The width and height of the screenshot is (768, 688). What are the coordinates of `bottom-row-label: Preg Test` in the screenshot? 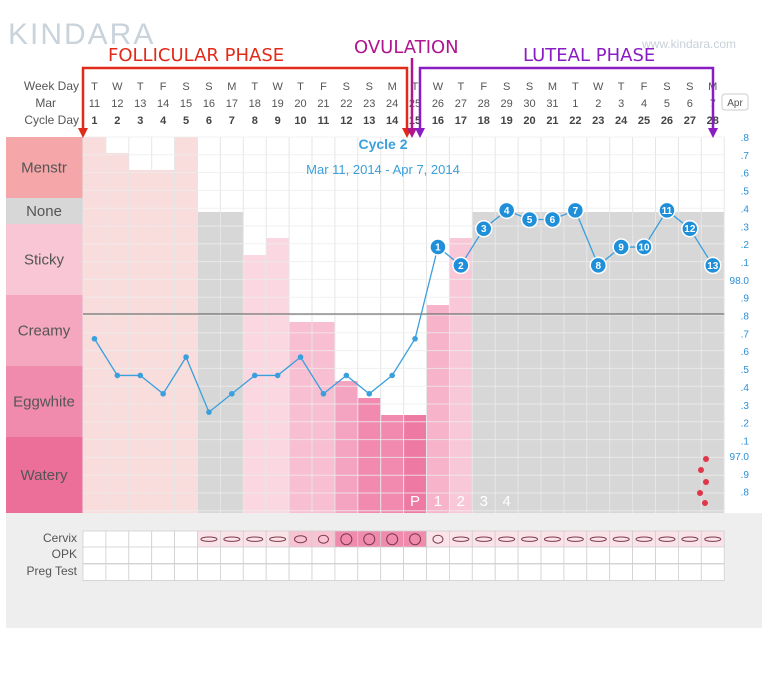 It's located at (52, 571).